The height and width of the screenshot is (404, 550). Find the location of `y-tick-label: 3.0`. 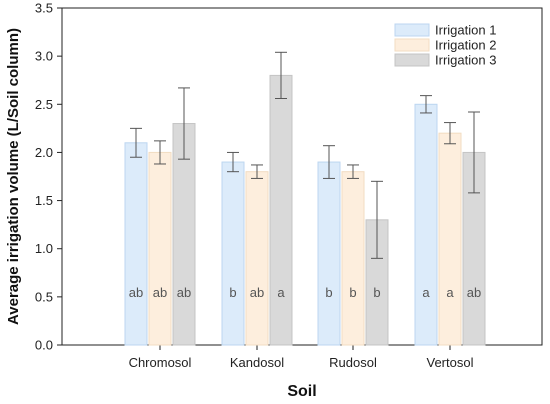

y-tick-label: 3.0 is located at coordinates (44, 56).